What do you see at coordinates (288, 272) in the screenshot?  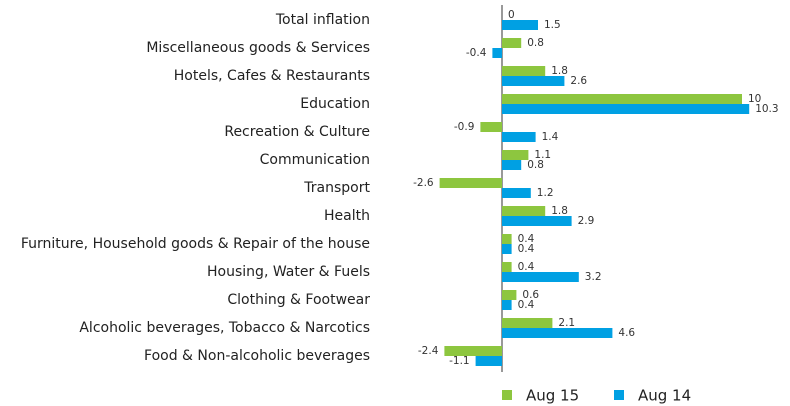 I see `category-label: Housing, Water & Fuels` at bounding box center [288, 272].